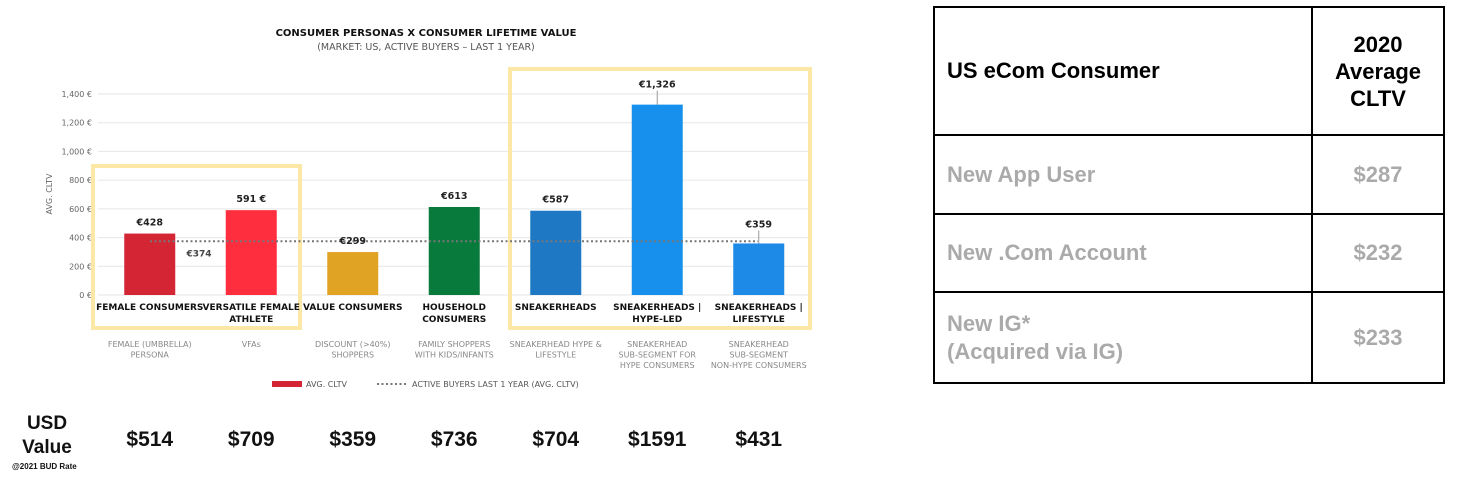  I want to click on x-sub-label: SHOPPERS, so click(352, 355).